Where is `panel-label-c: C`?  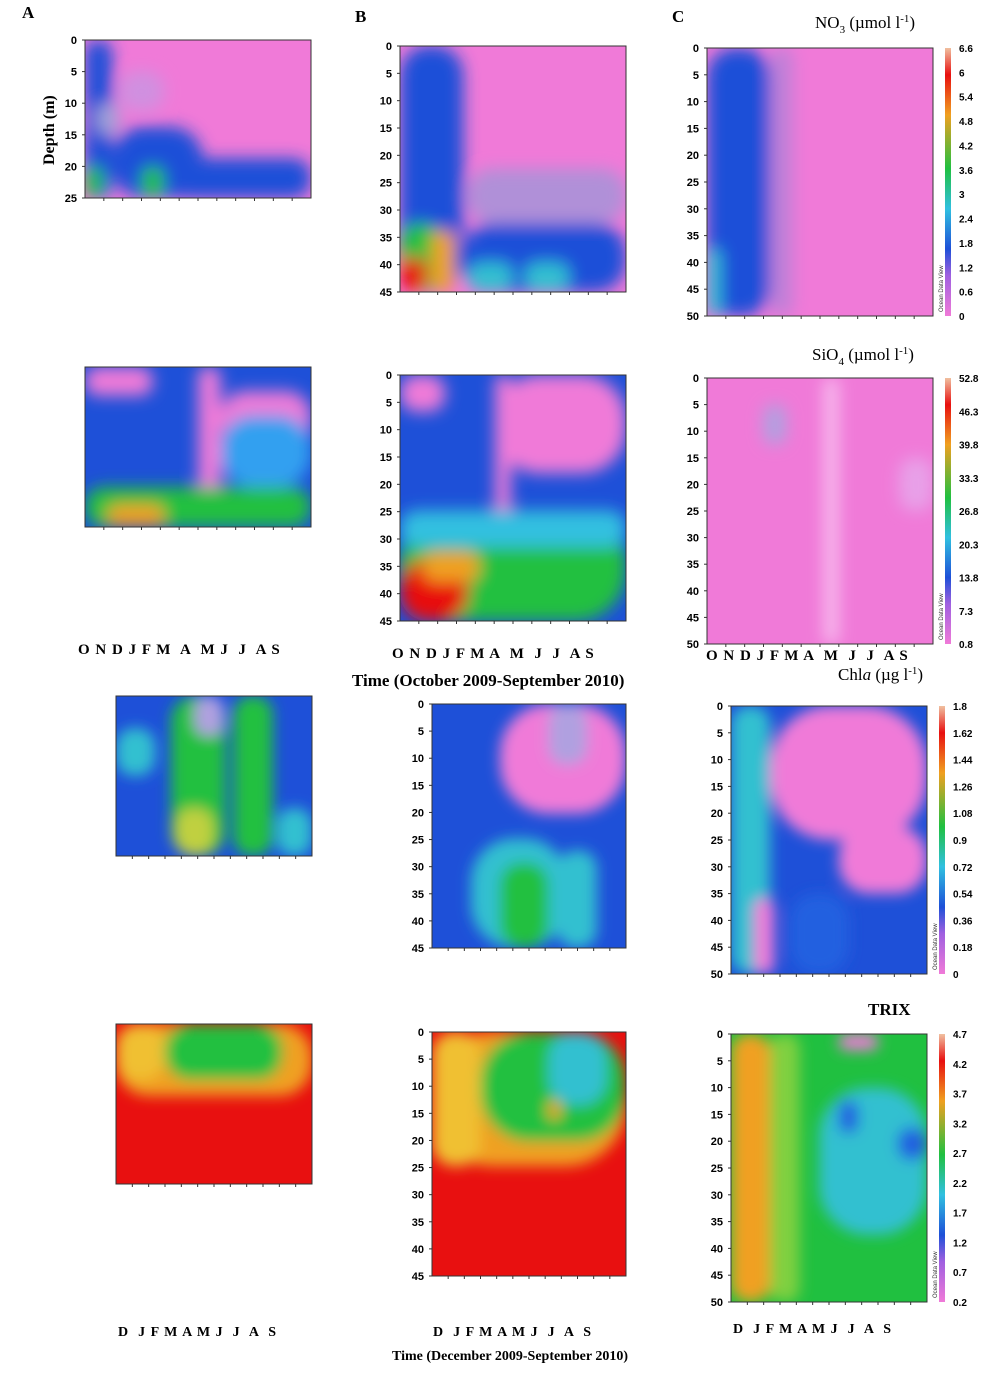 panel-label-c: C is located at coordinates (678, 16).